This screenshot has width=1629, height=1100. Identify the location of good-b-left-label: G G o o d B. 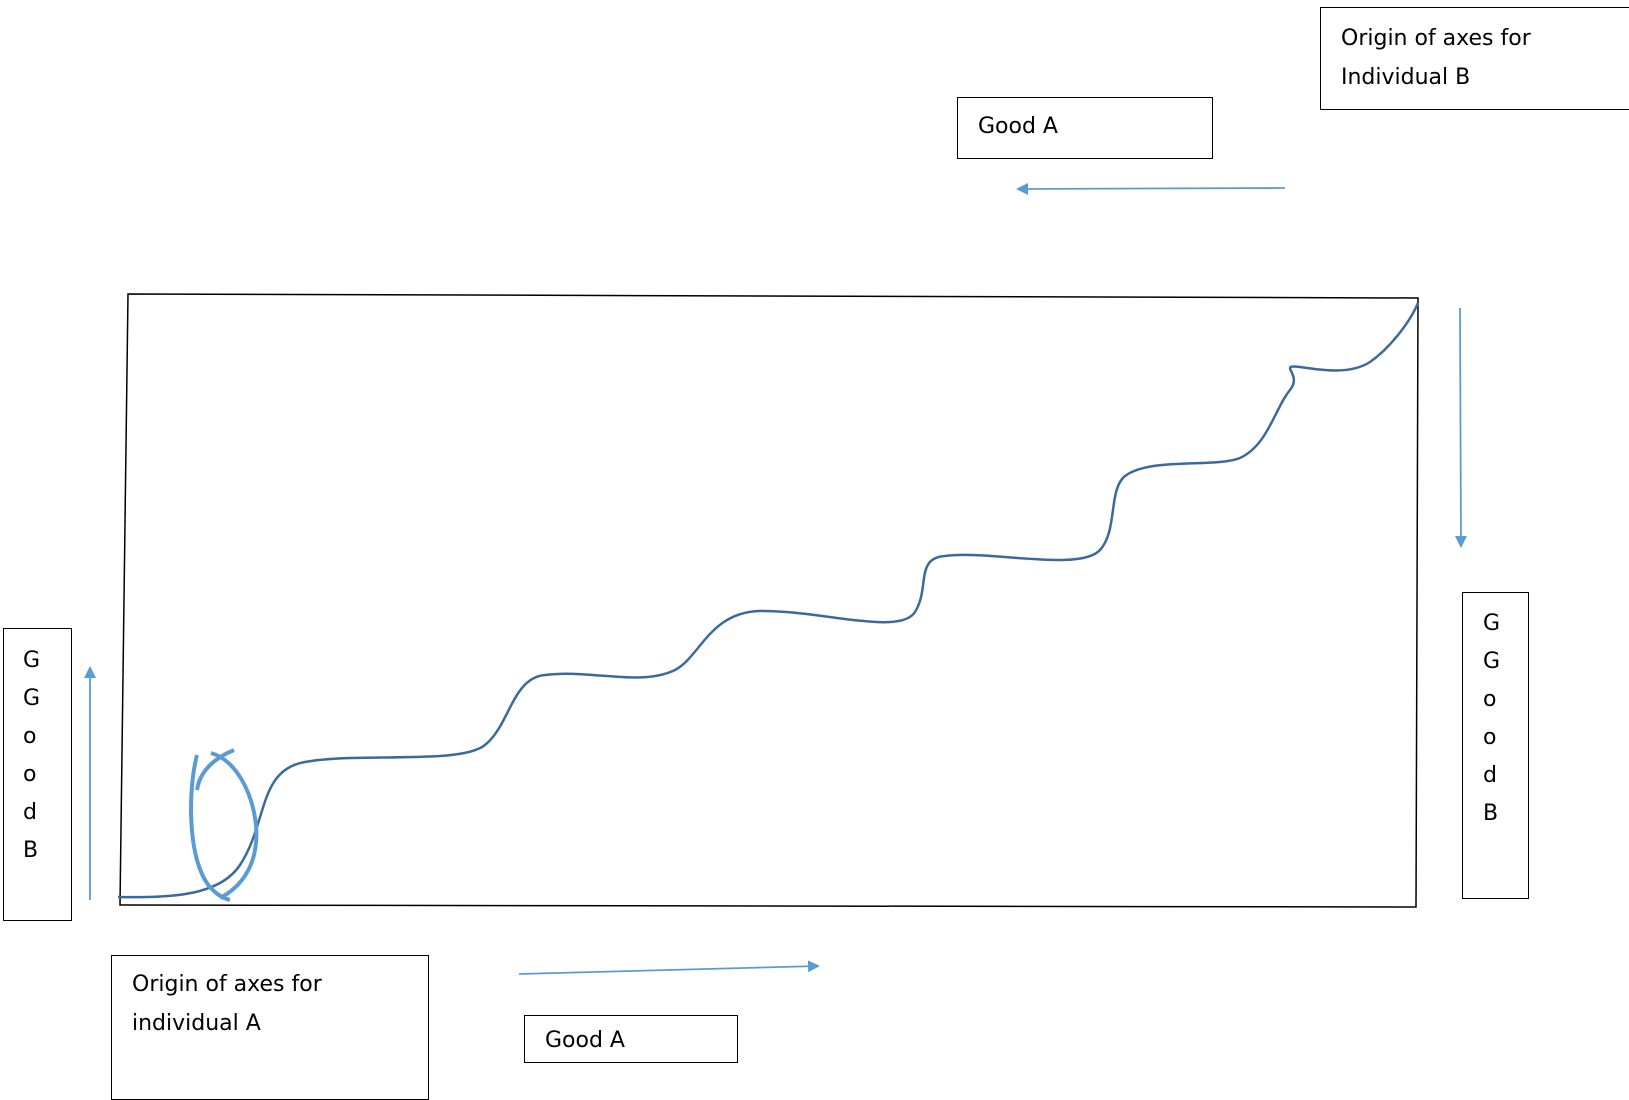
(37, 774).